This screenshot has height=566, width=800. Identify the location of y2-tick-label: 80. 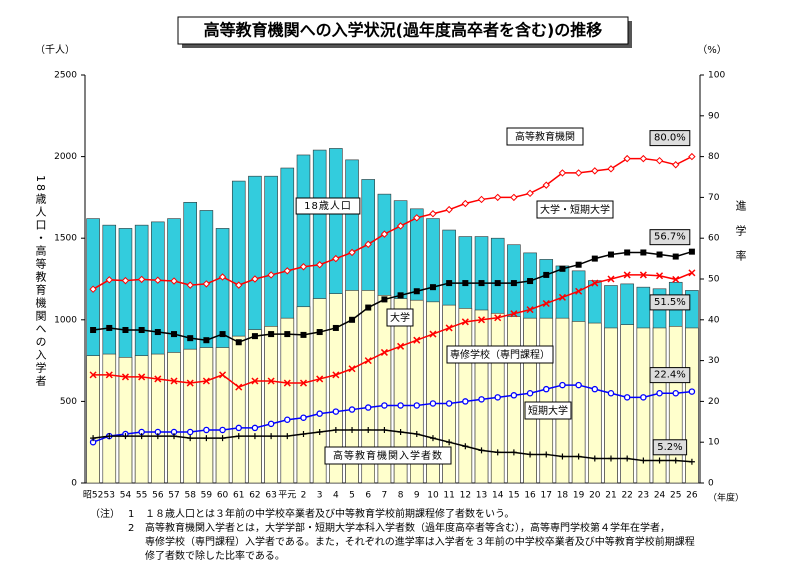
(714, 157).